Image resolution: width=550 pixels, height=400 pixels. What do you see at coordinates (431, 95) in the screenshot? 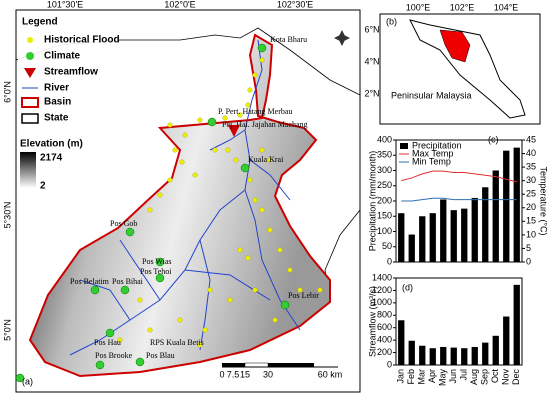
I see `inset-label: Peninsular Malaysia` at bounding box center [431, 95].